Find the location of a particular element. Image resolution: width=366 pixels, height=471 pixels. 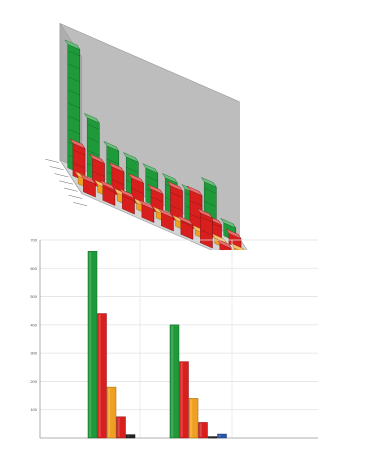

y-tick-label: 500 is located at coordinates (33, 296).